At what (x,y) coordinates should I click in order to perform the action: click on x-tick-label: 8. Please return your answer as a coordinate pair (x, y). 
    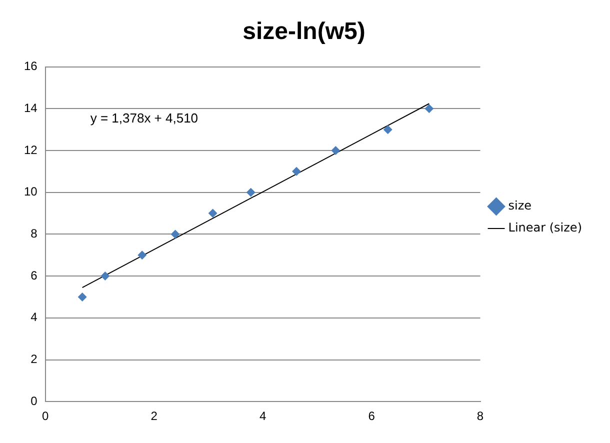
    Looking at the image, I should click on (480, 416).